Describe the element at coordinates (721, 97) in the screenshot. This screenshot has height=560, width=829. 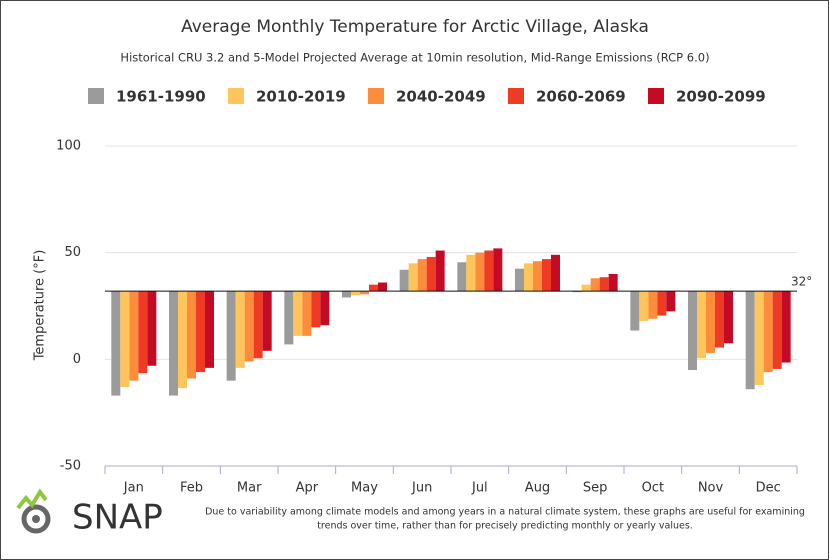
I see `legend-label: 2090-2099` at that location.